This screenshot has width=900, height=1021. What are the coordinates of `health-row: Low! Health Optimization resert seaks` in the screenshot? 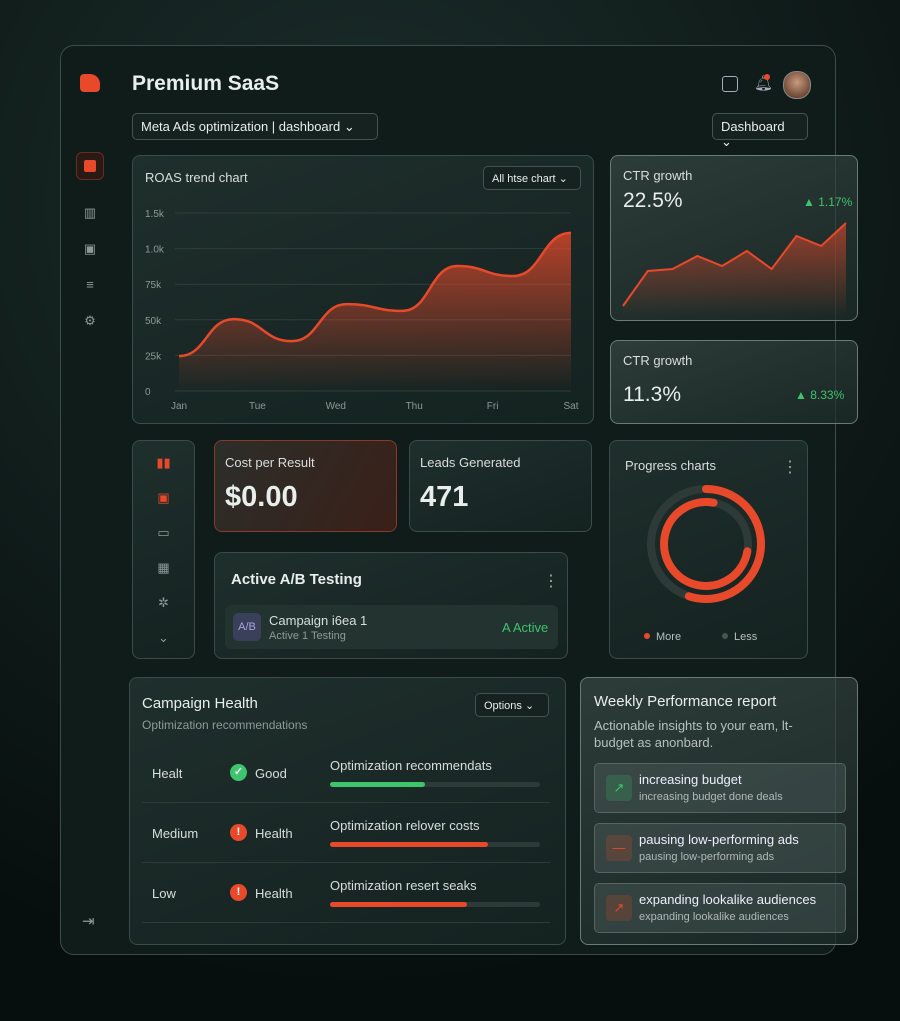 It's located at (346, 892).